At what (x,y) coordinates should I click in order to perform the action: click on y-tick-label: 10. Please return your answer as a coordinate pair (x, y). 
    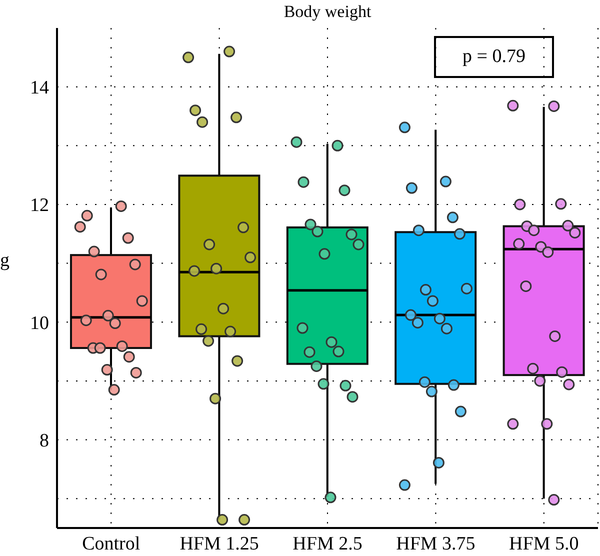
    Looking at the image, I should click on (39, 323).